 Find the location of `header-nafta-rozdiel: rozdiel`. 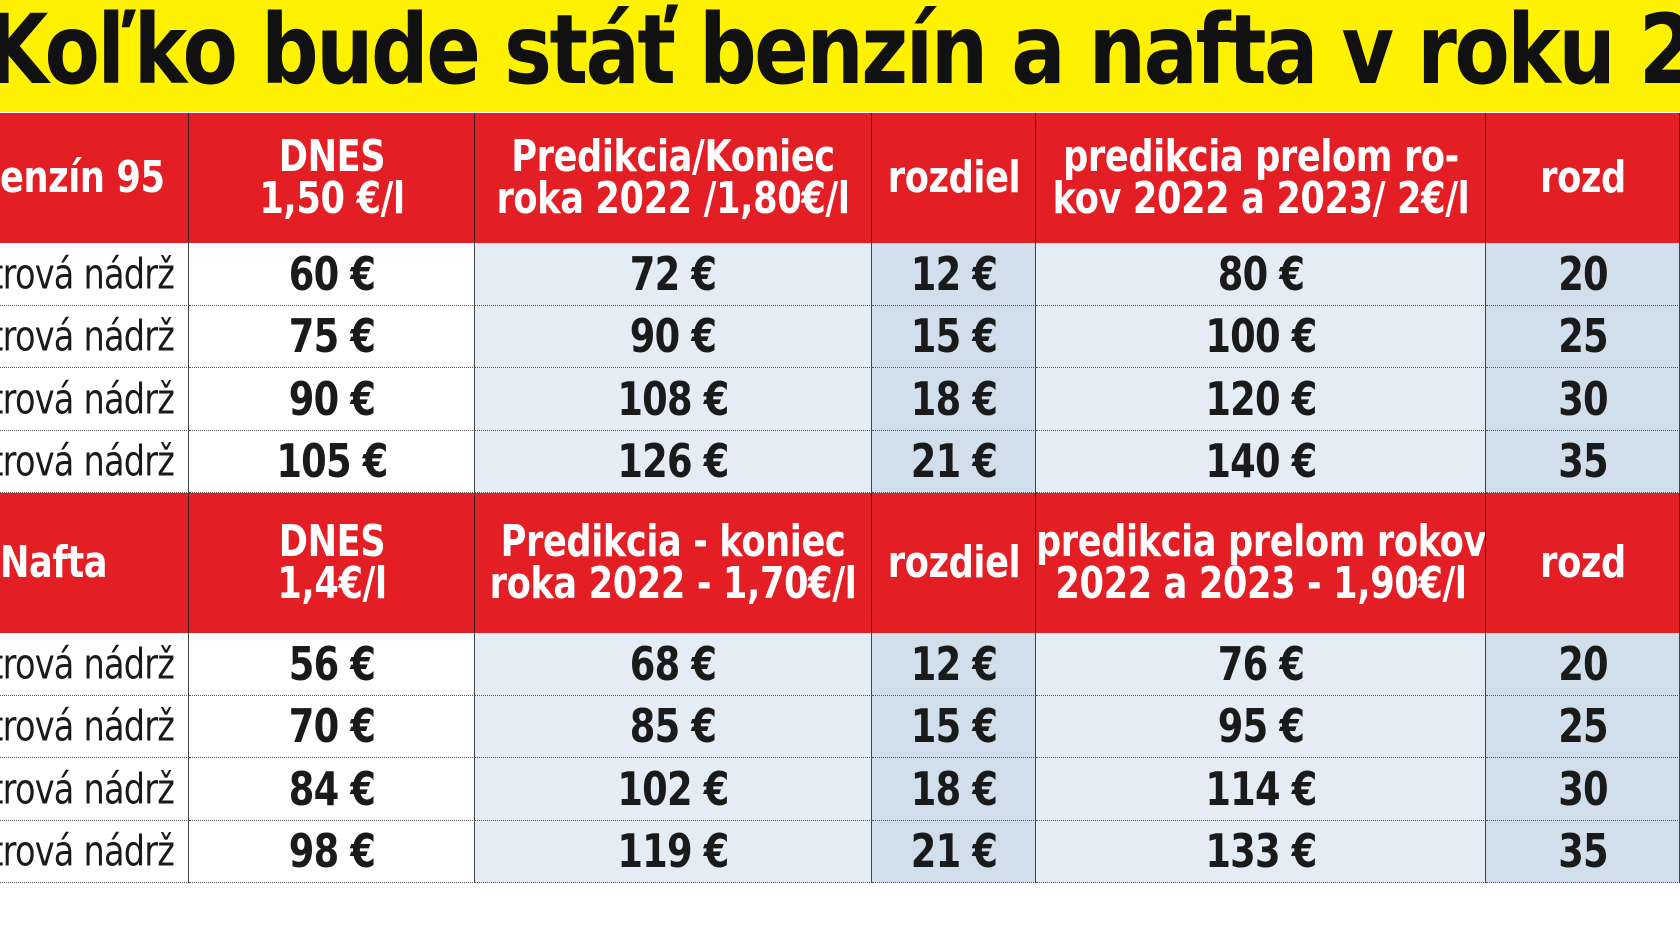

header-nafta-rozdiel: rozdiel is located at coordinates (954, 563).